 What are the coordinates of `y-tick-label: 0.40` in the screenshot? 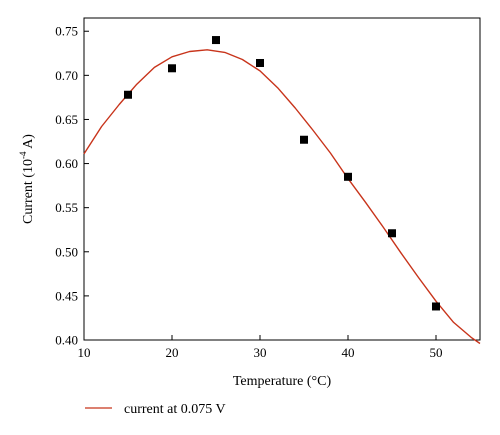 It's located at (66, 340).